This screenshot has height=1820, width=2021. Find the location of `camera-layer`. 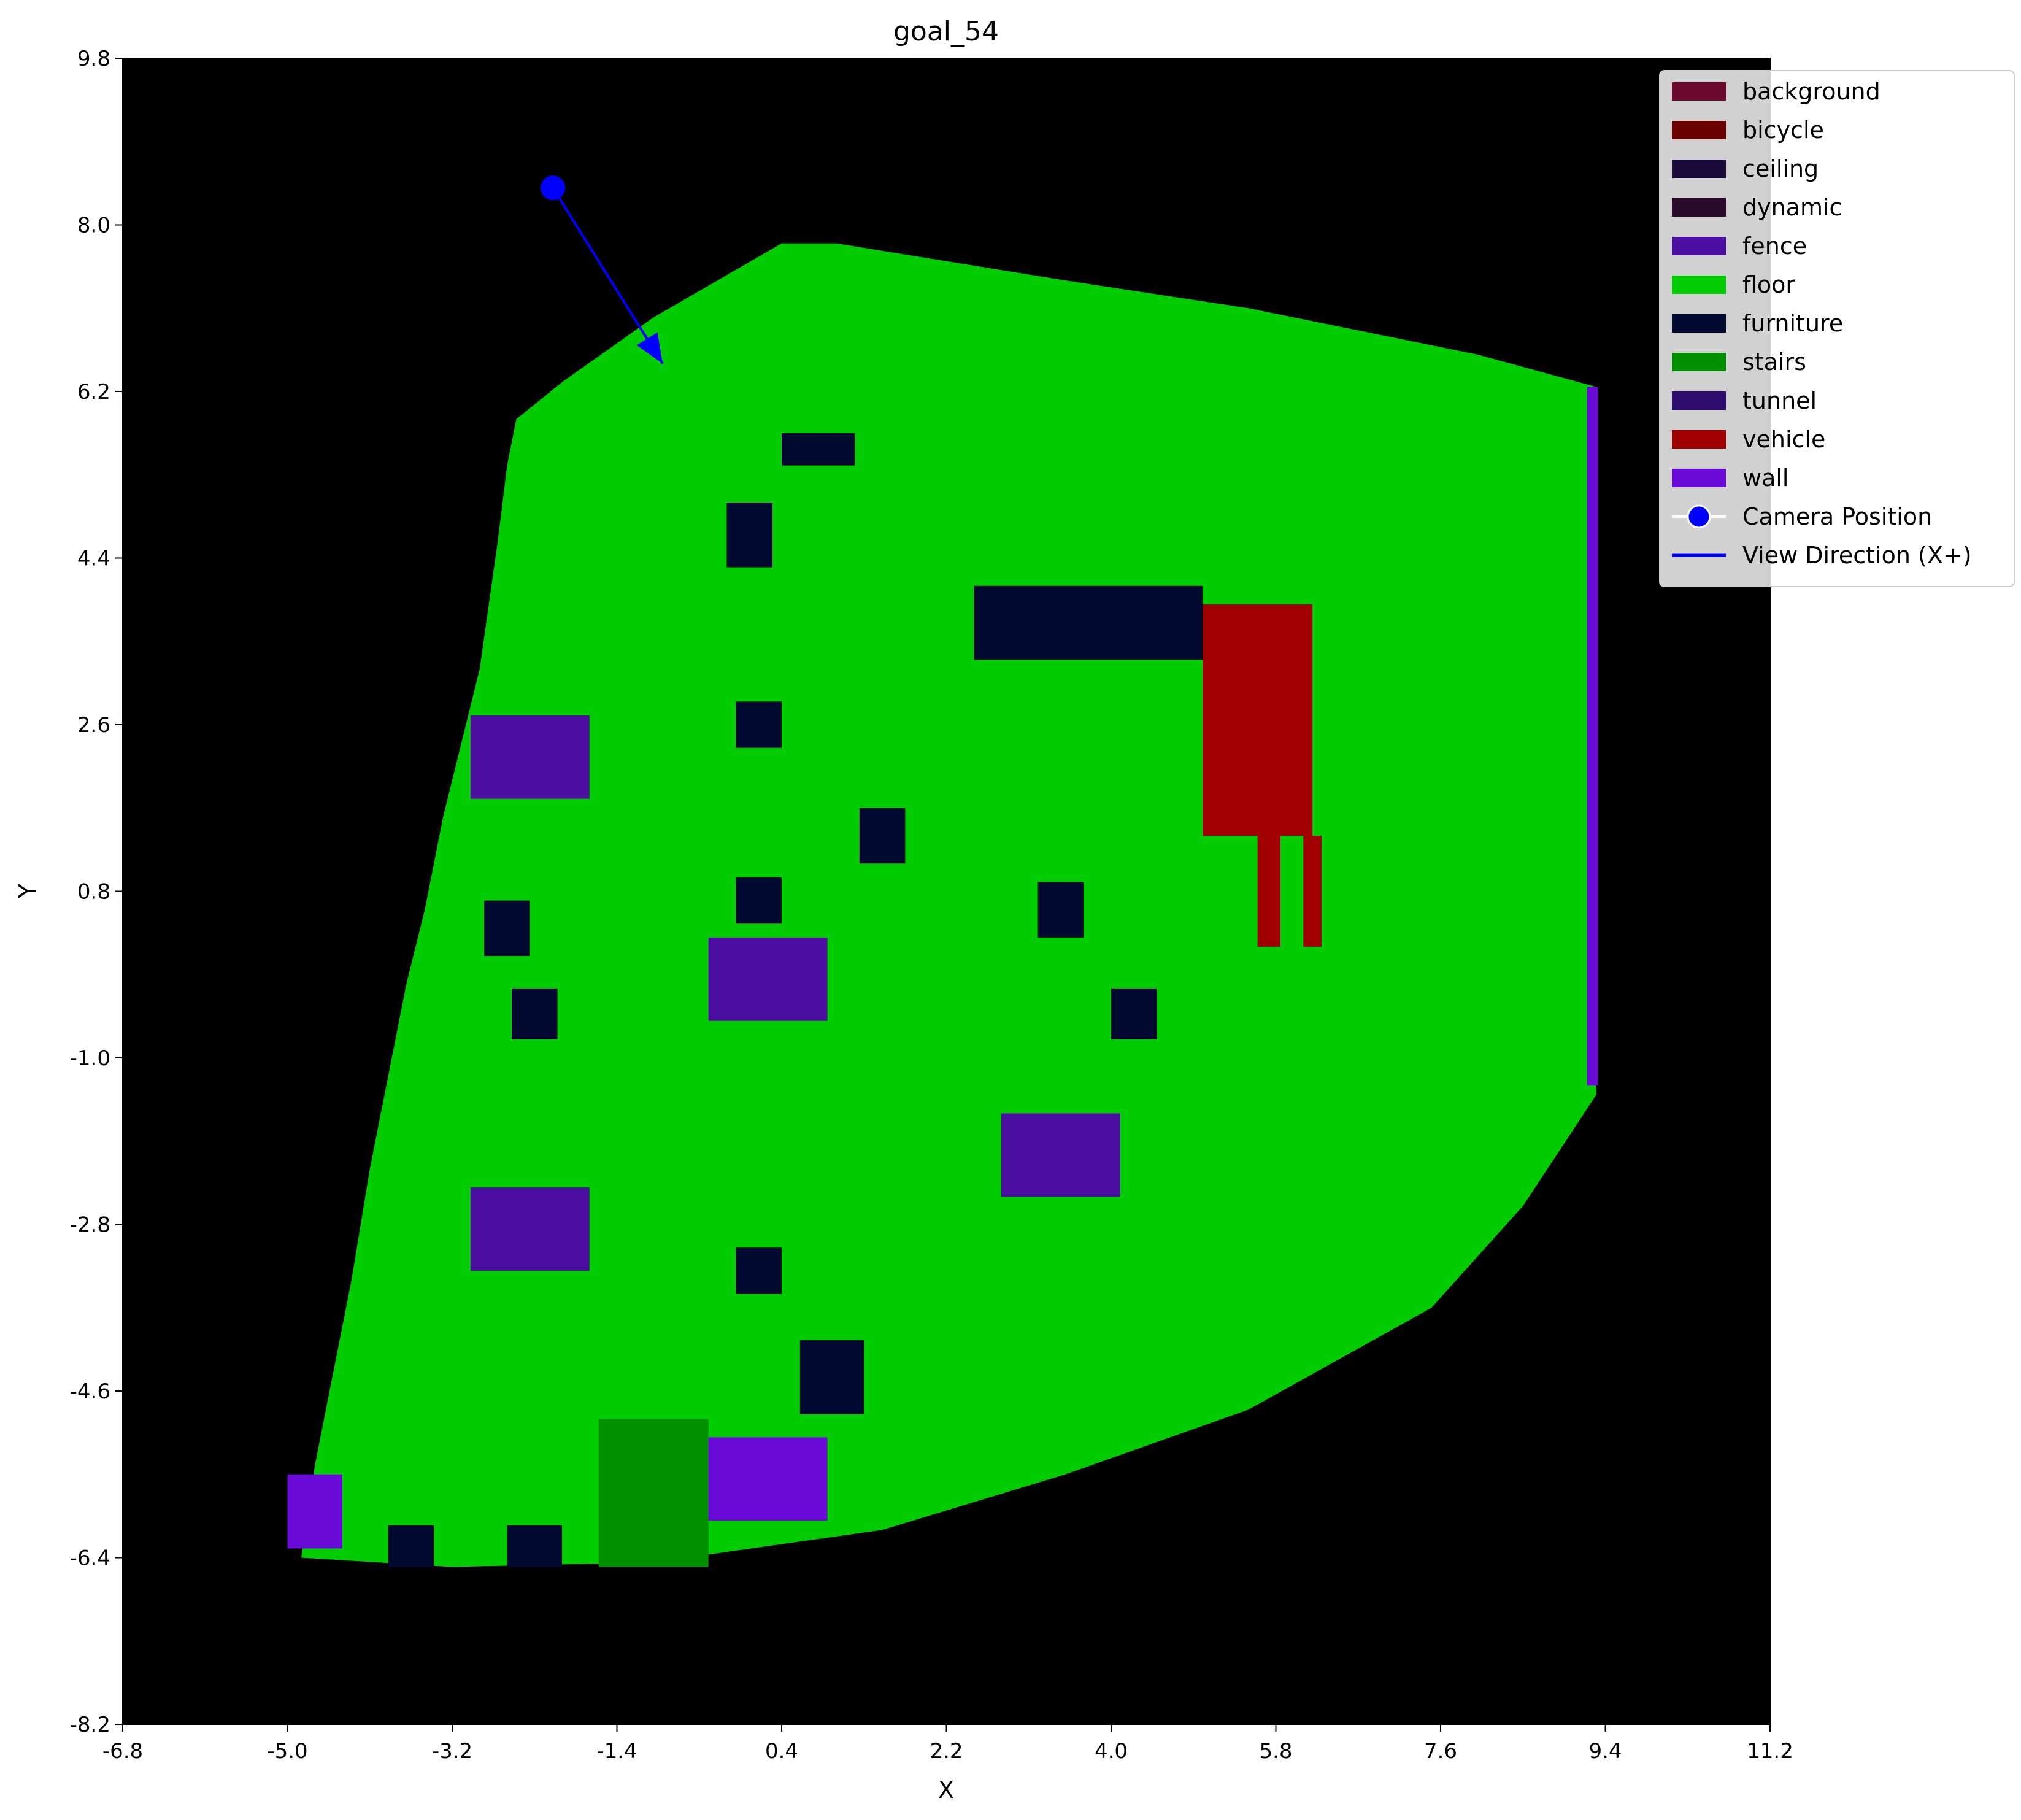

camera-layer is located at coordinates (602, 269).